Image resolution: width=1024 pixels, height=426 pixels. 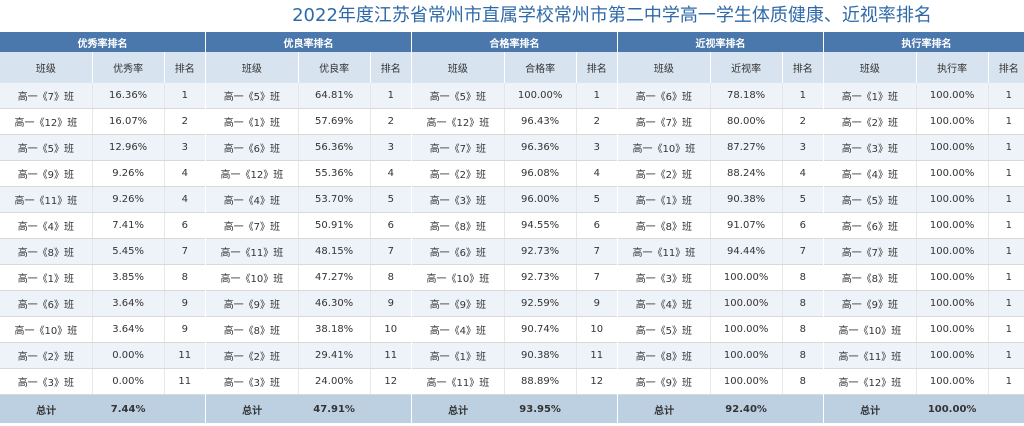 What do you see at coordinates (720, 303) in the screenshot?
I see `table-row: 高一《4》班 100.00% 8` at bounding box center [720, 303].